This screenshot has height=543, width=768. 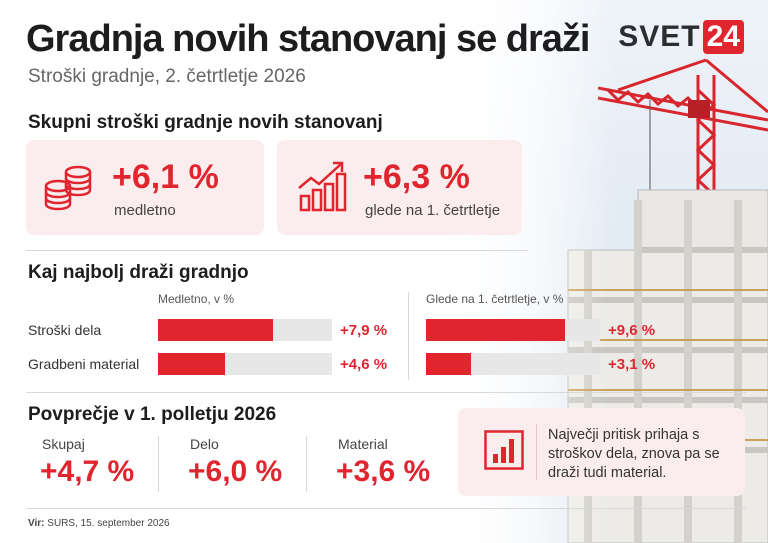 I want to click on avg-value-material: +3,6 %, so click(x=383, y=471).